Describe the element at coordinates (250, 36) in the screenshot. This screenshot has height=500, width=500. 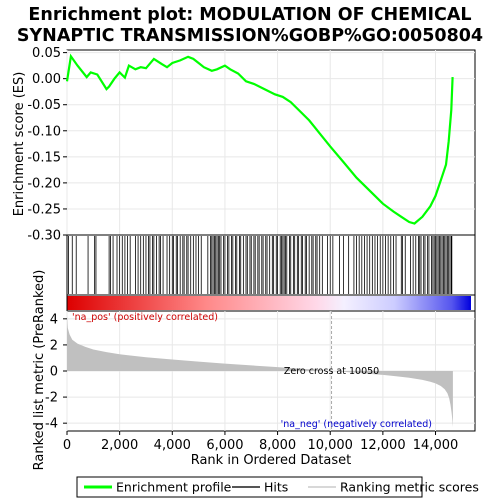
I see `chart-title-line-2: SYNAPTIC TRANSMISSION%GOBP%GO:0050804` at that location.